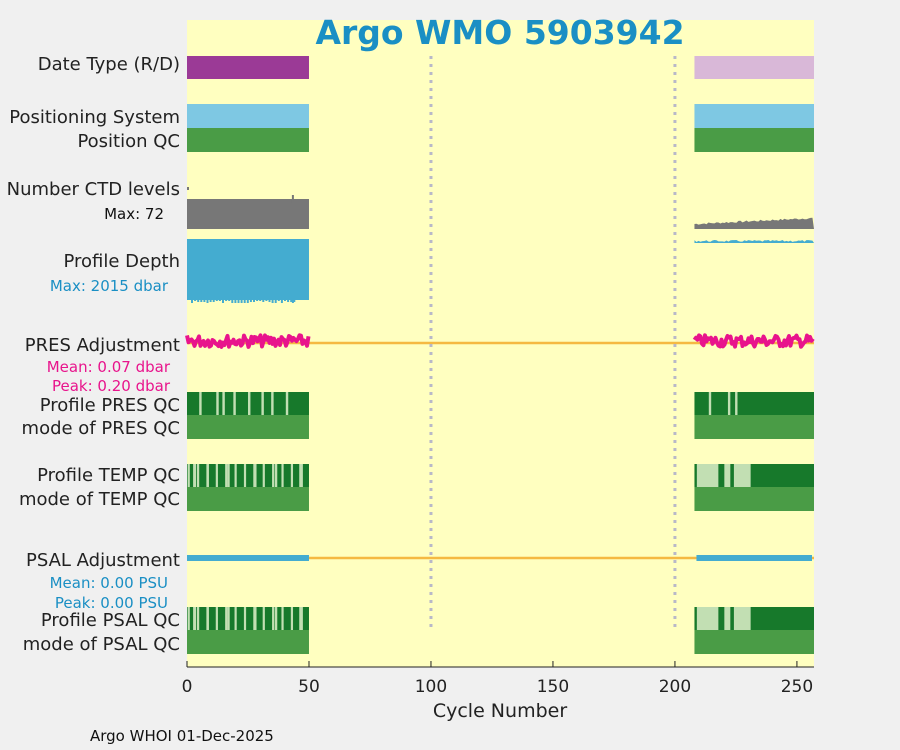 The image size is (900, 750). I want to click on row-label-psal-adjustment: PSAL Adjustment, so click(103, 560).